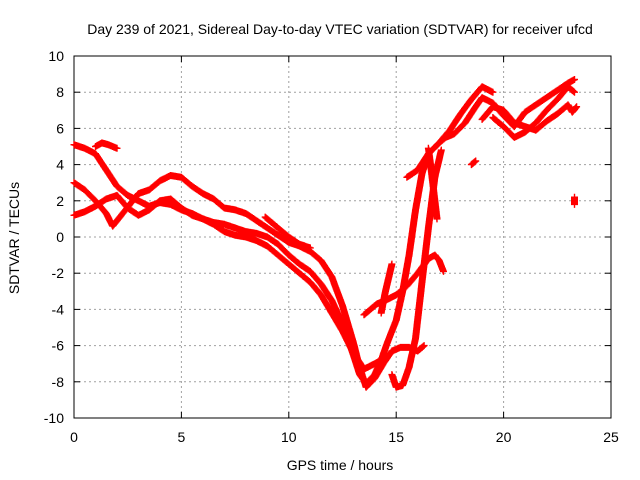 The width and height of the screenshot is (640, 480). Describe the element at coordinates (396, 437) in the screenshot. I see `x-tick-label: 15` at that location.